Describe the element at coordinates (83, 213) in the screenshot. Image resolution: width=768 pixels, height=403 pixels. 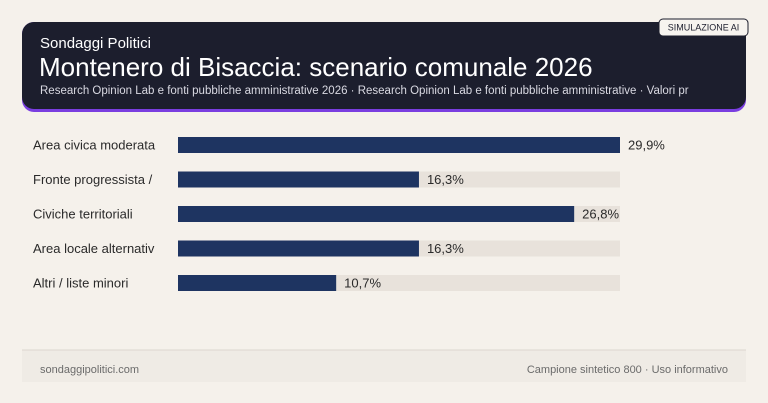
I see `category-label: Civiche territoriali` at that location.